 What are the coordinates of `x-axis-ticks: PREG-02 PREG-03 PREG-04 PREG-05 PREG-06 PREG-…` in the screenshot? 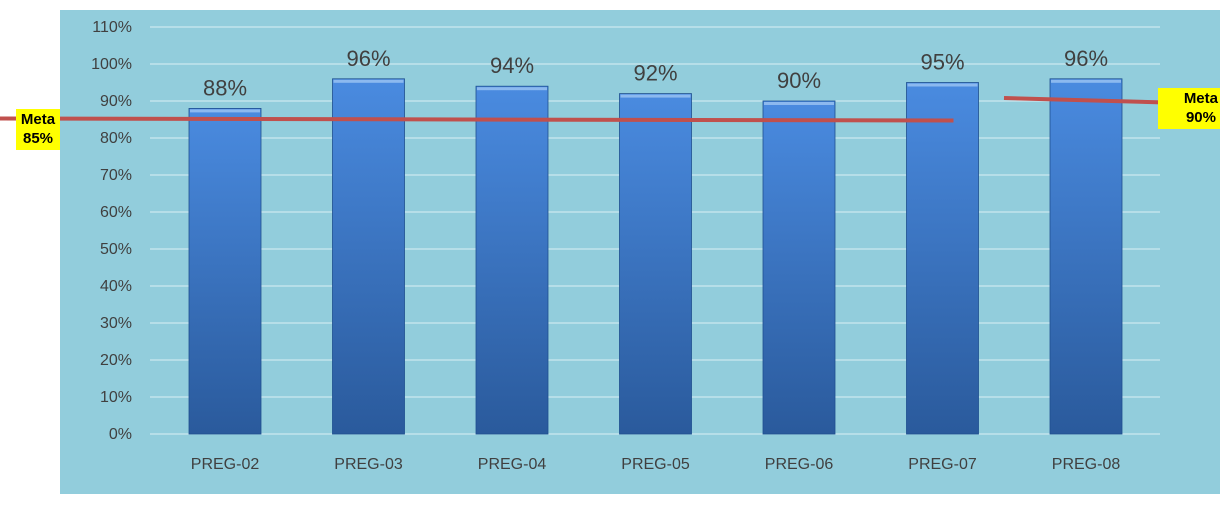 It's located at (656, 464).